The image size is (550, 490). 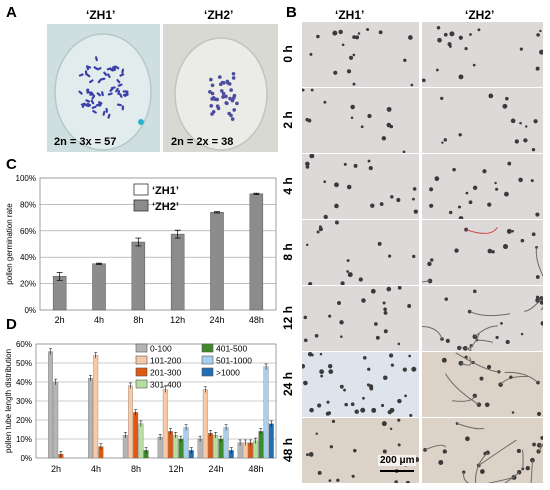 I want to click on legend-label: 0-100, so click(x=161, y=349).